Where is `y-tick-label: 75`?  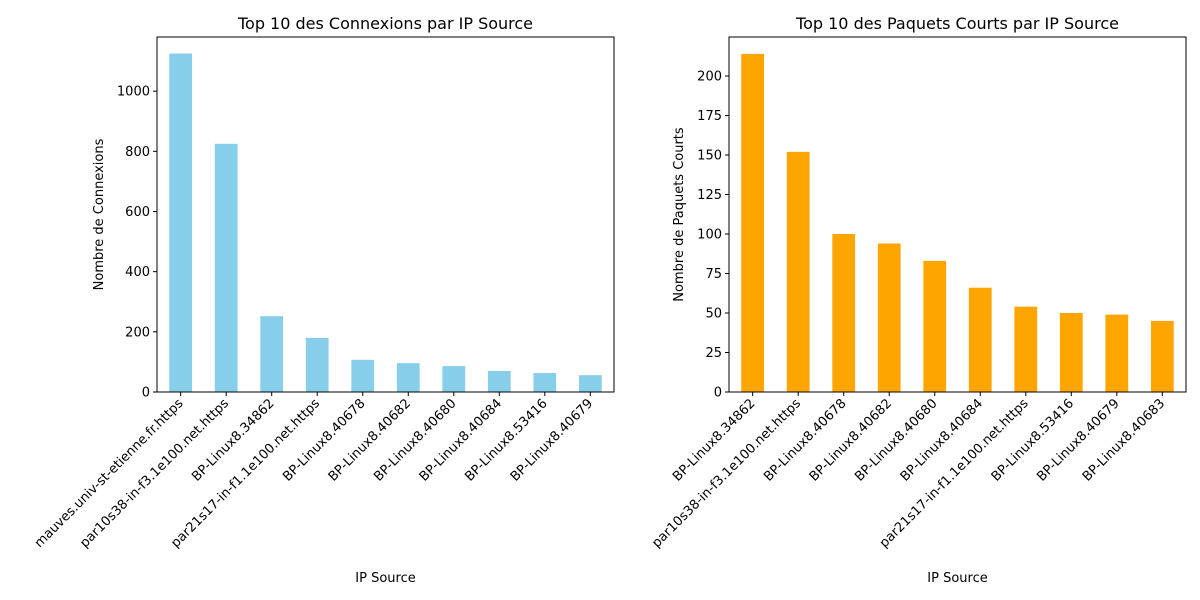 y-tick-label: 75 is located at coordinates (713, 274).